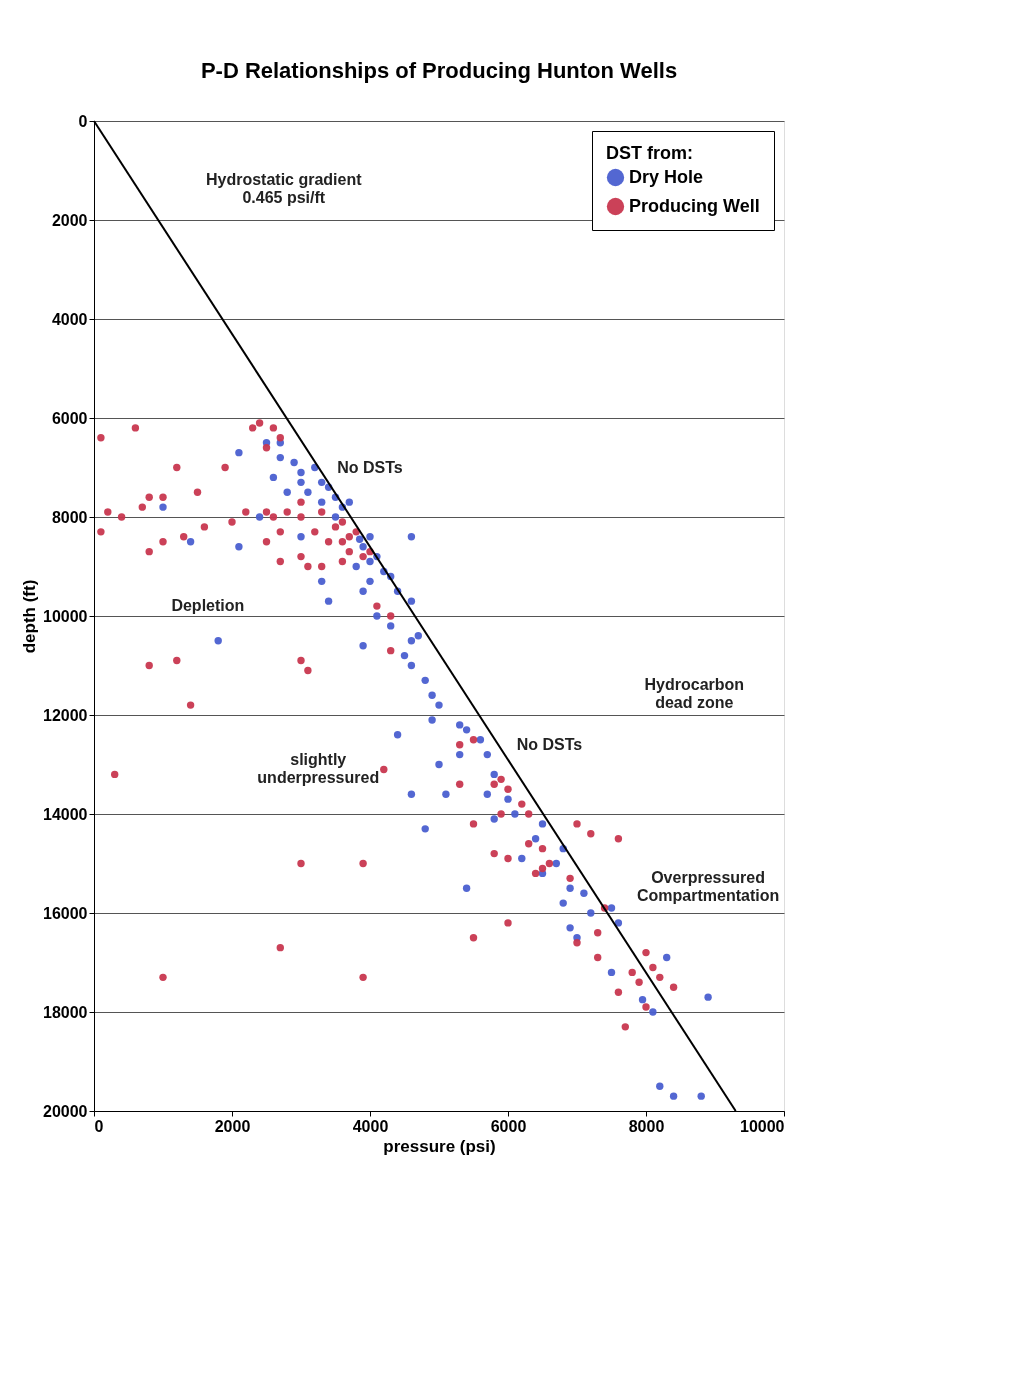 The image size is (1026, 1380). What do you see at coordinates (65, 913) in the screenshot?
I see `y-tick-label: 16000` at bounding box center [65, 913].